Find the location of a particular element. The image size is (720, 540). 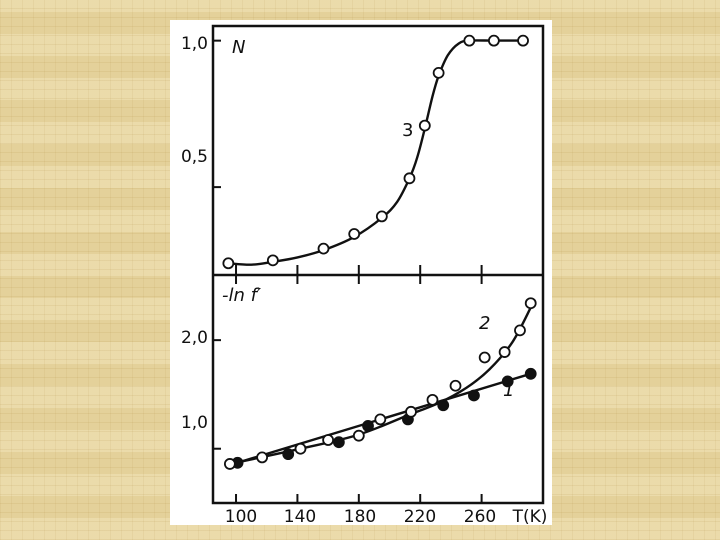

bottom-ytick-label-0: 2,0 is located at coordinates (194, 338).